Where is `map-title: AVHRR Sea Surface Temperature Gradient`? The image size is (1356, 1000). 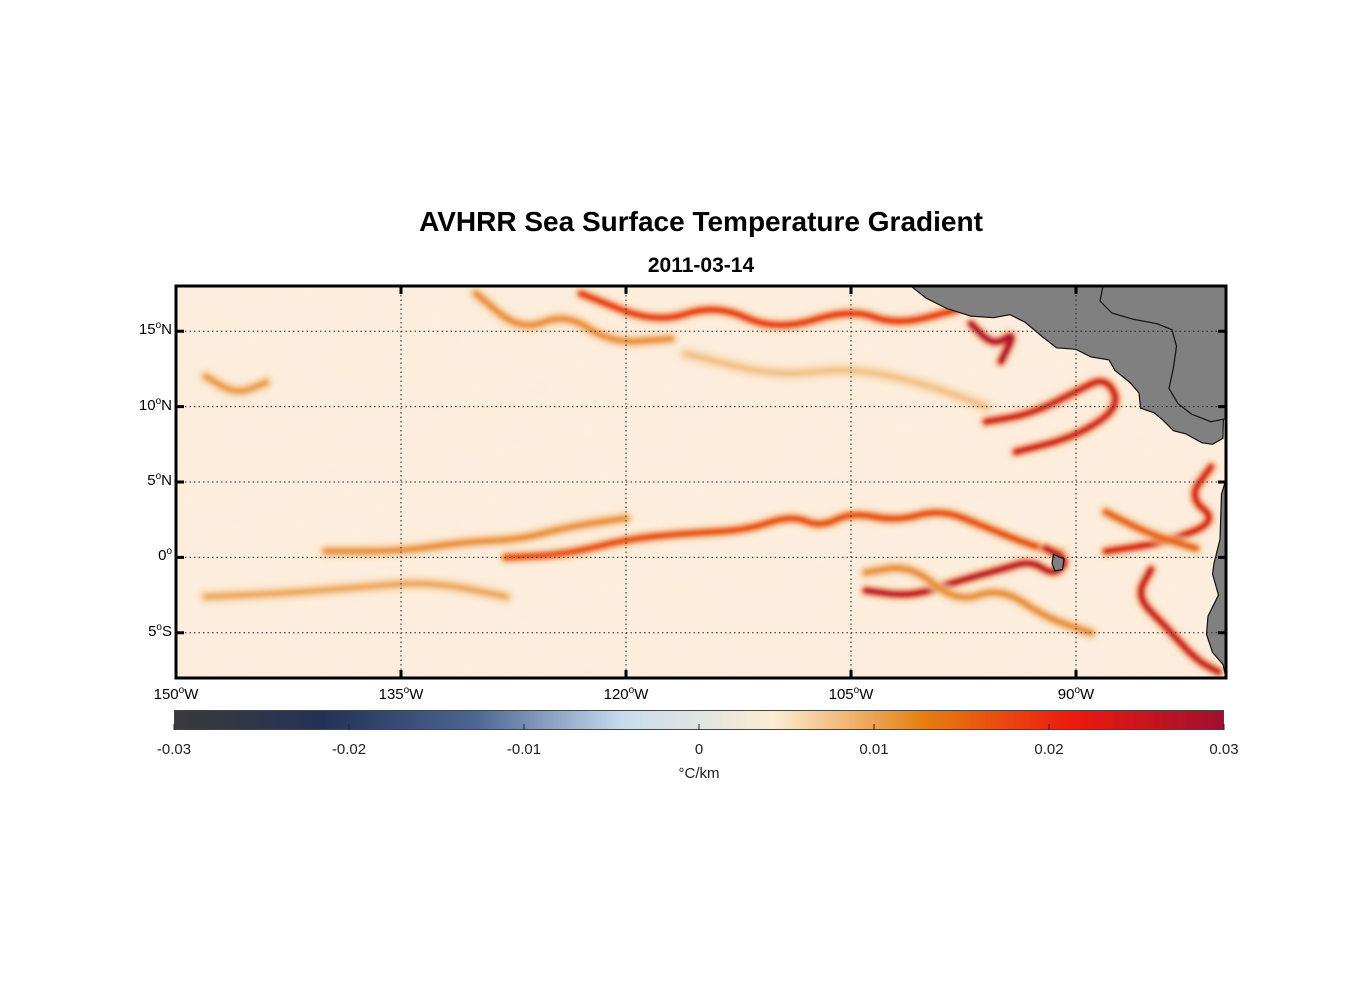
map-title: AVHRR Sea Surface Temperature Gradient is located at coordinates (701, 221).